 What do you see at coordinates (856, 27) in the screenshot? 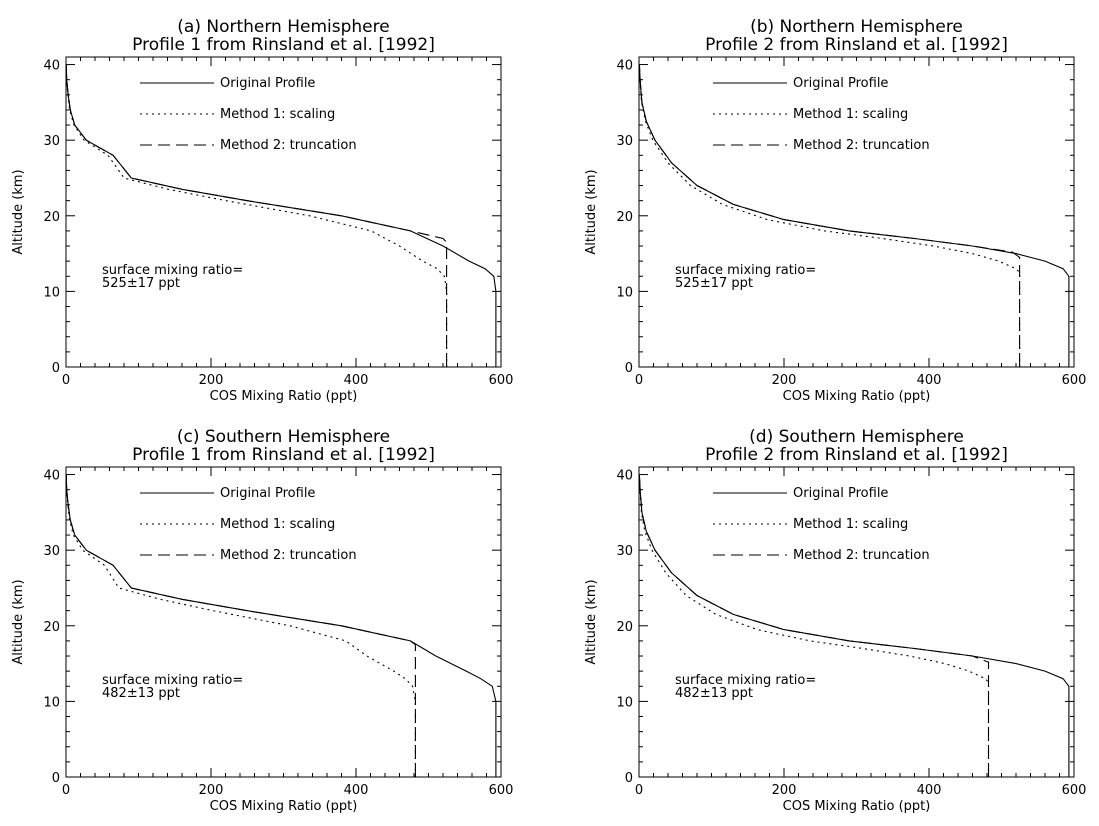
I see `chart-title: (b) Northern Hemisphere` at bounding box center [856, 27].